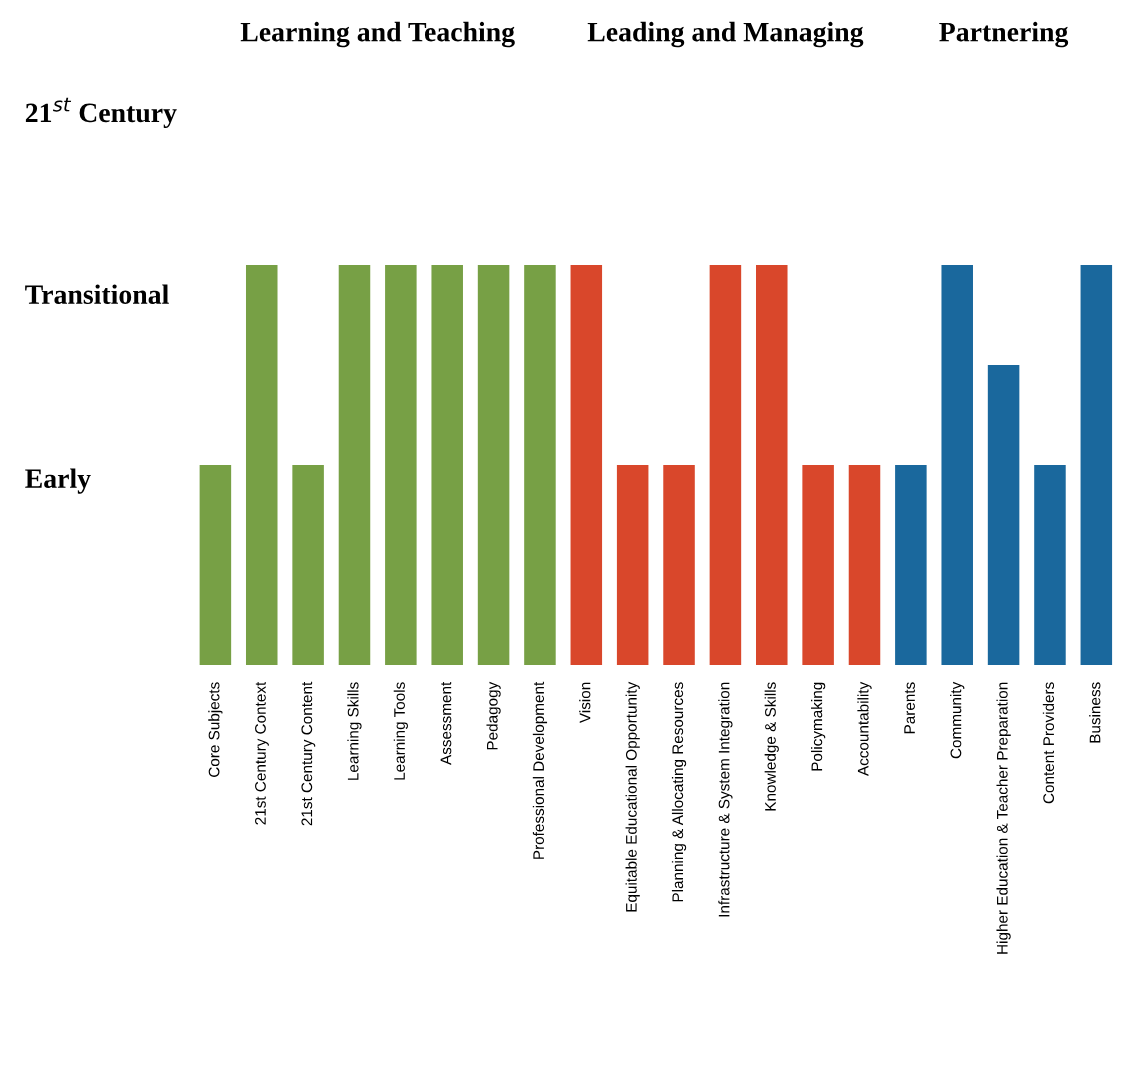  What do you see at coordinates (957, 720) in the screenshot?
I see `x-tick-label: Community` at bounding box center [957, 720].